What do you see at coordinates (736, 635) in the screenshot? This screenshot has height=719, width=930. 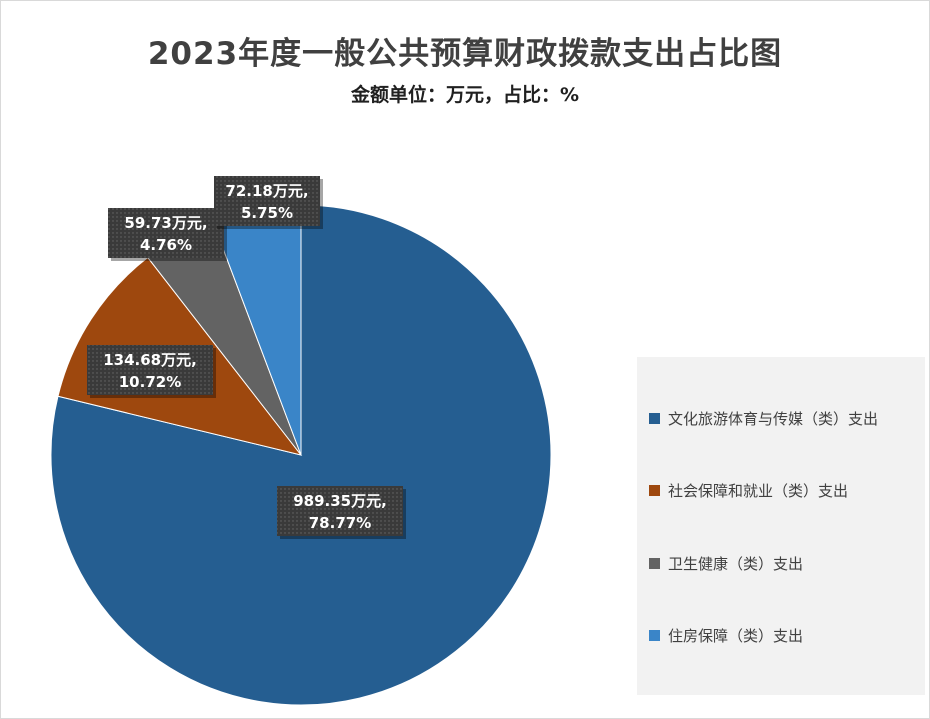 I see `legend-label: 住房保障（类）支出` at bounding box center [736, 635].